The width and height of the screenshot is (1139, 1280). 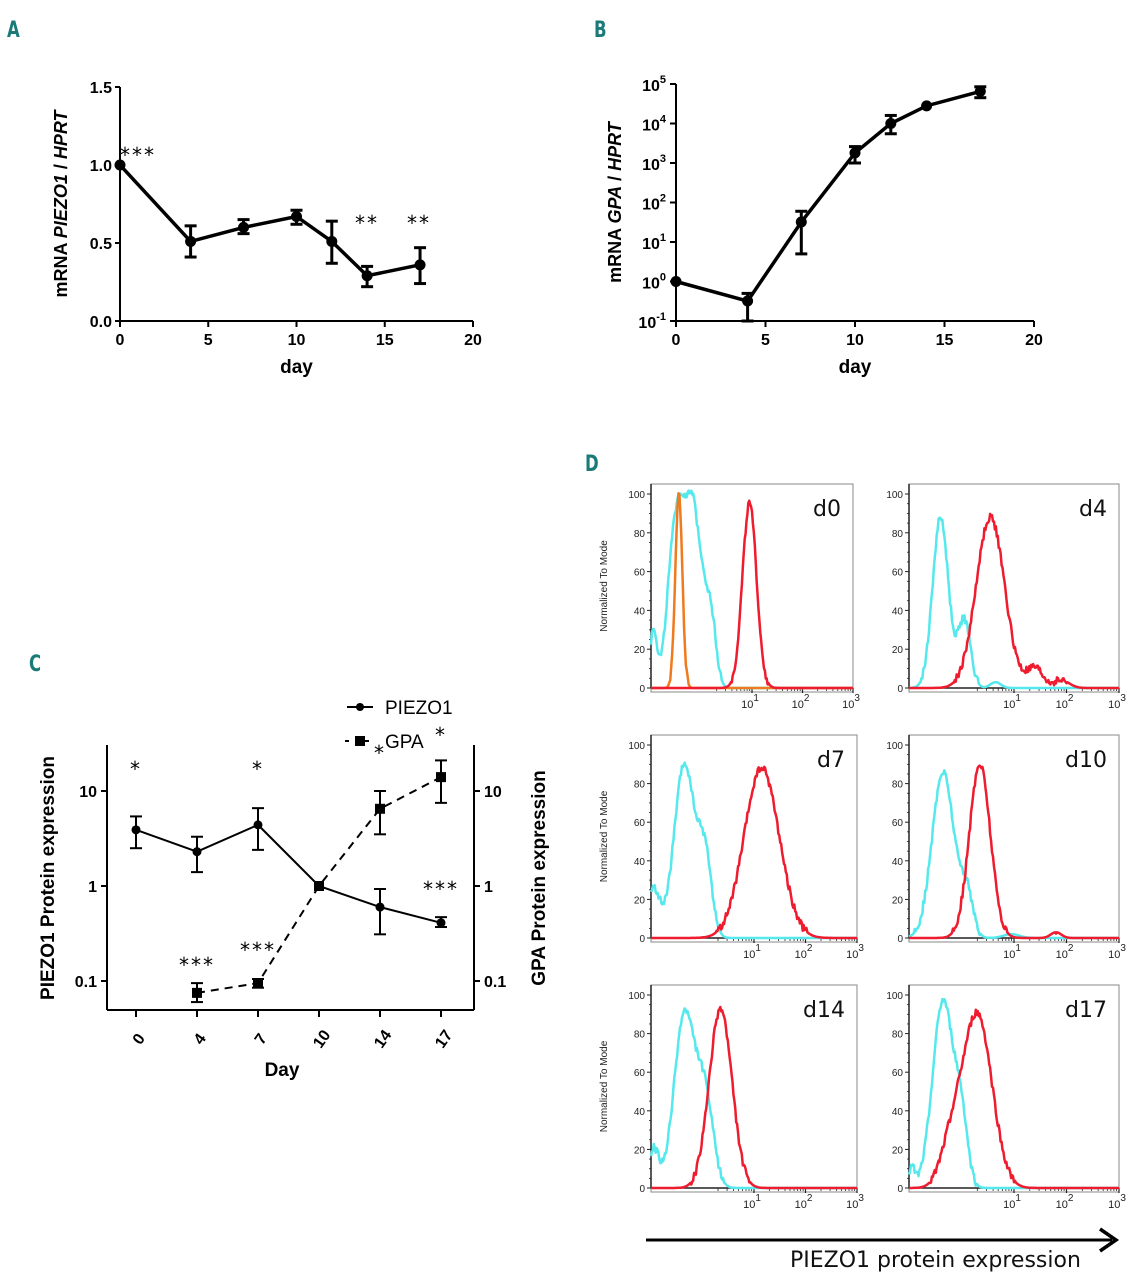 What do you see at coordinates (488, 887) in the screenshot?
I see `right-y-tick-label: 1` at bounding box center [488, 887].